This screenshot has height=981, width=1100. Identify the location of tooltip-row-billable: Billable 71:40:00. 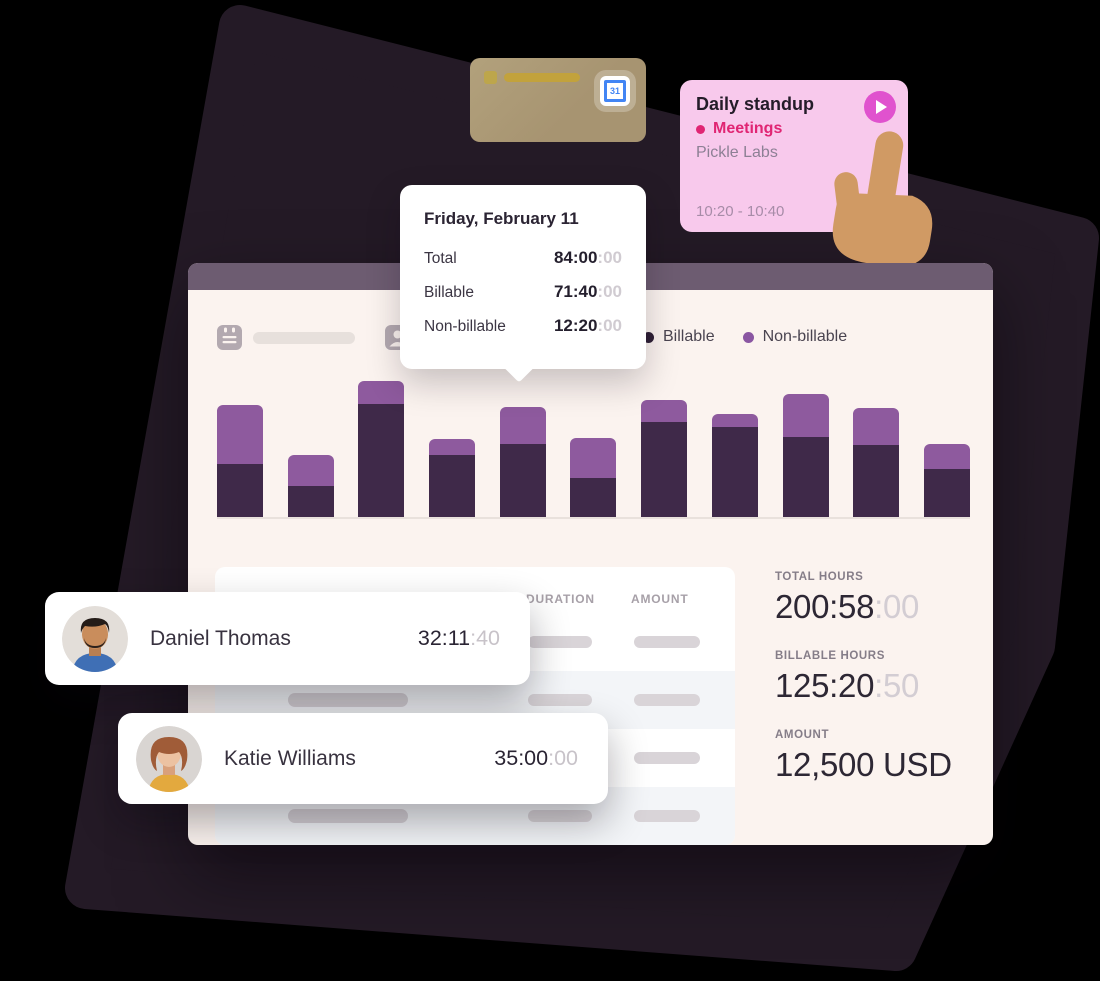
(523, 291).